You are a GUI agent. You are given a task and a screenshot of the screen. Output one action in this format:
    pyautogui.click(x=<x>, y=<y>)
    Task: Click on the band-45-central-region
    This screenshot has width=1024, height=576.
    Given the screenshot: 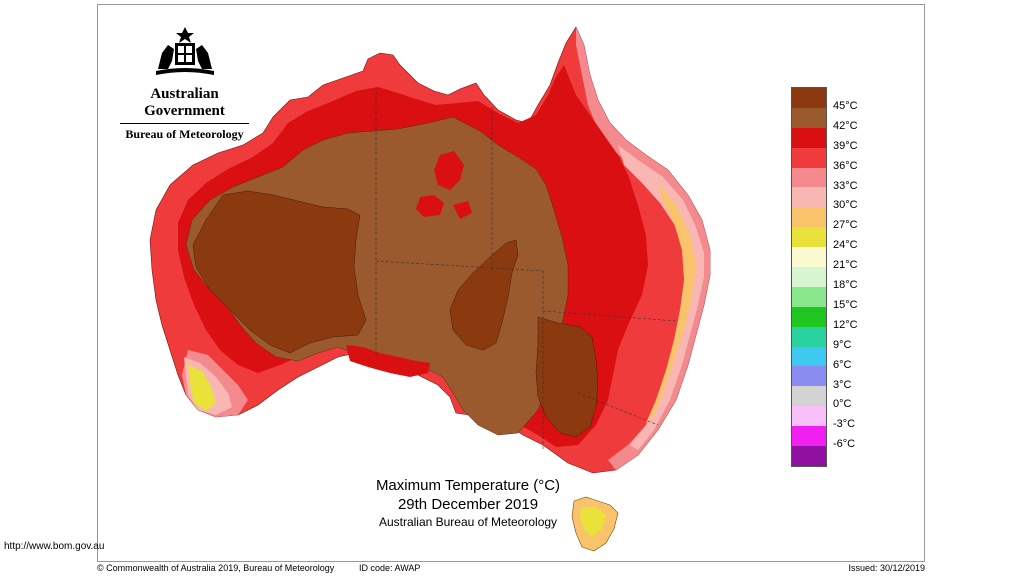 What is the action you would take?
    pyautogui.click(x=484, y=295)
    